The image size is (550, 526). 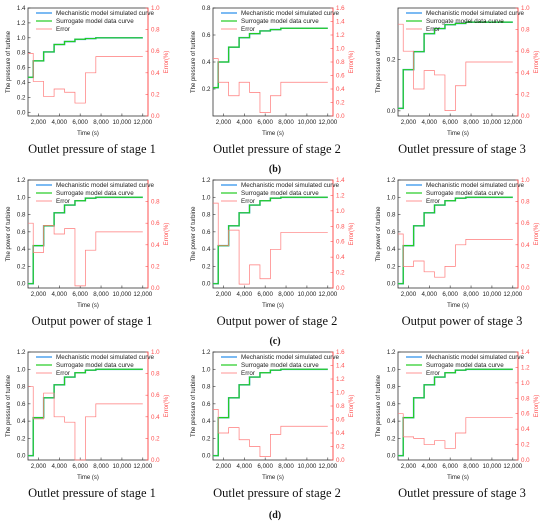 What do you see at coordinates (340, 366) in the screenshot?
I see `y2-tick-label: 1.4` at bounding box center [340, 366].